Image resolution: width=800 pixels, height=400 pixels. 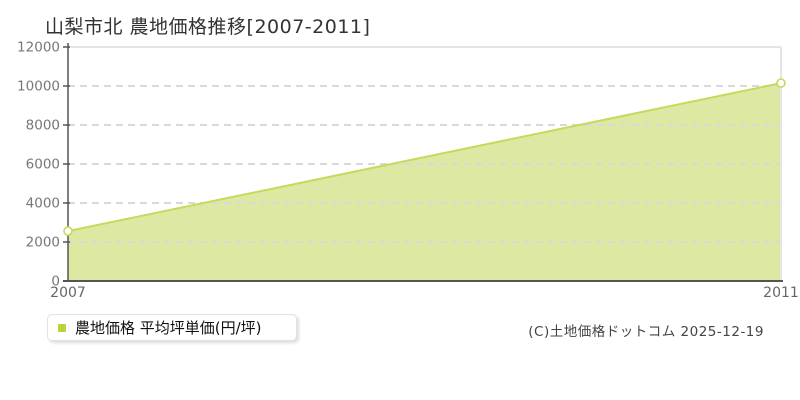 What do you see at coordinates (208, 27) in the screenshot?
I see `chart-title: 山梨市北 農地価格推移[2007-2011]` at bounding box center [208, 27].